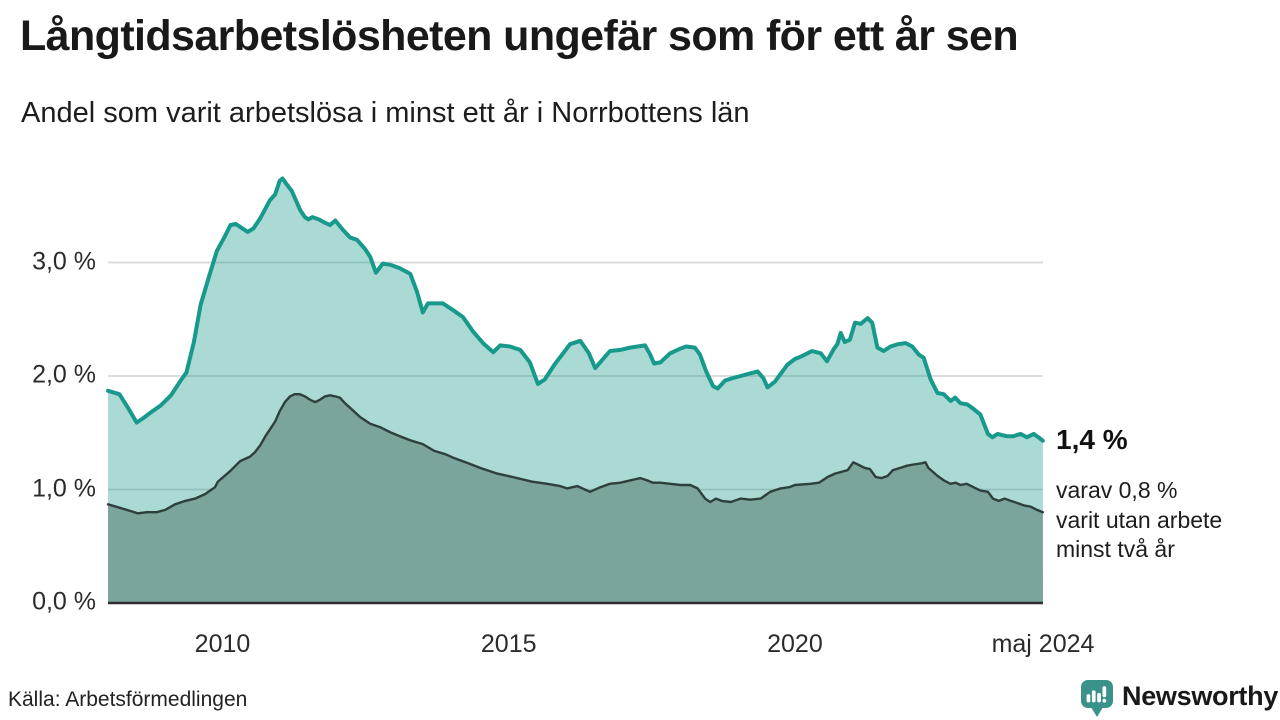 The height and width of the screenshot is (720, 1280). Describe the element at coordinates (64, 487) in the screenshot. I see `y-tick-label: 1,0 %` at that location.